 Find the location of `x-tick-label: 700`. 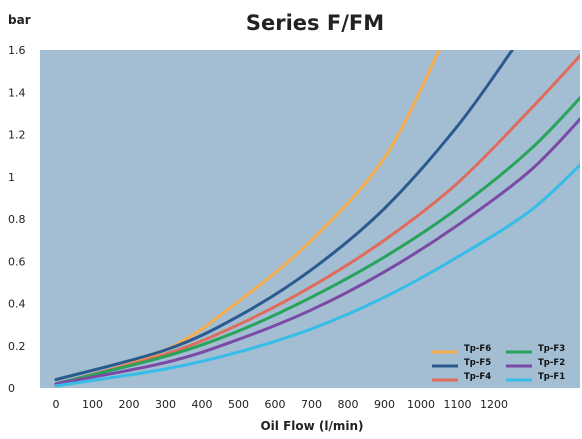

x-tick-label: 700 is located at coordinates (311, 404).